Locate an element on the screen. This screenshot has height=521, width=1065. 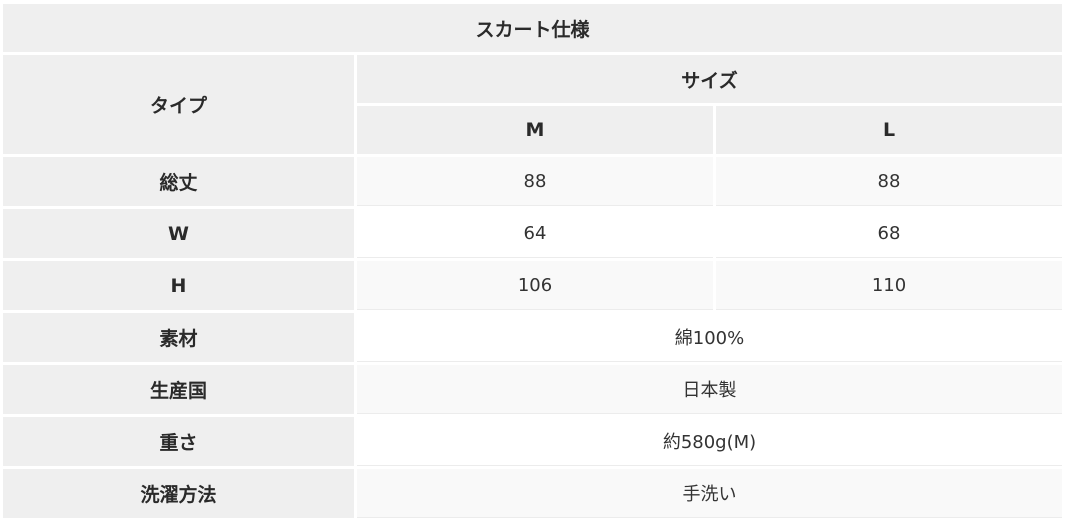
row-label: H is located at coordinates (178, 285).